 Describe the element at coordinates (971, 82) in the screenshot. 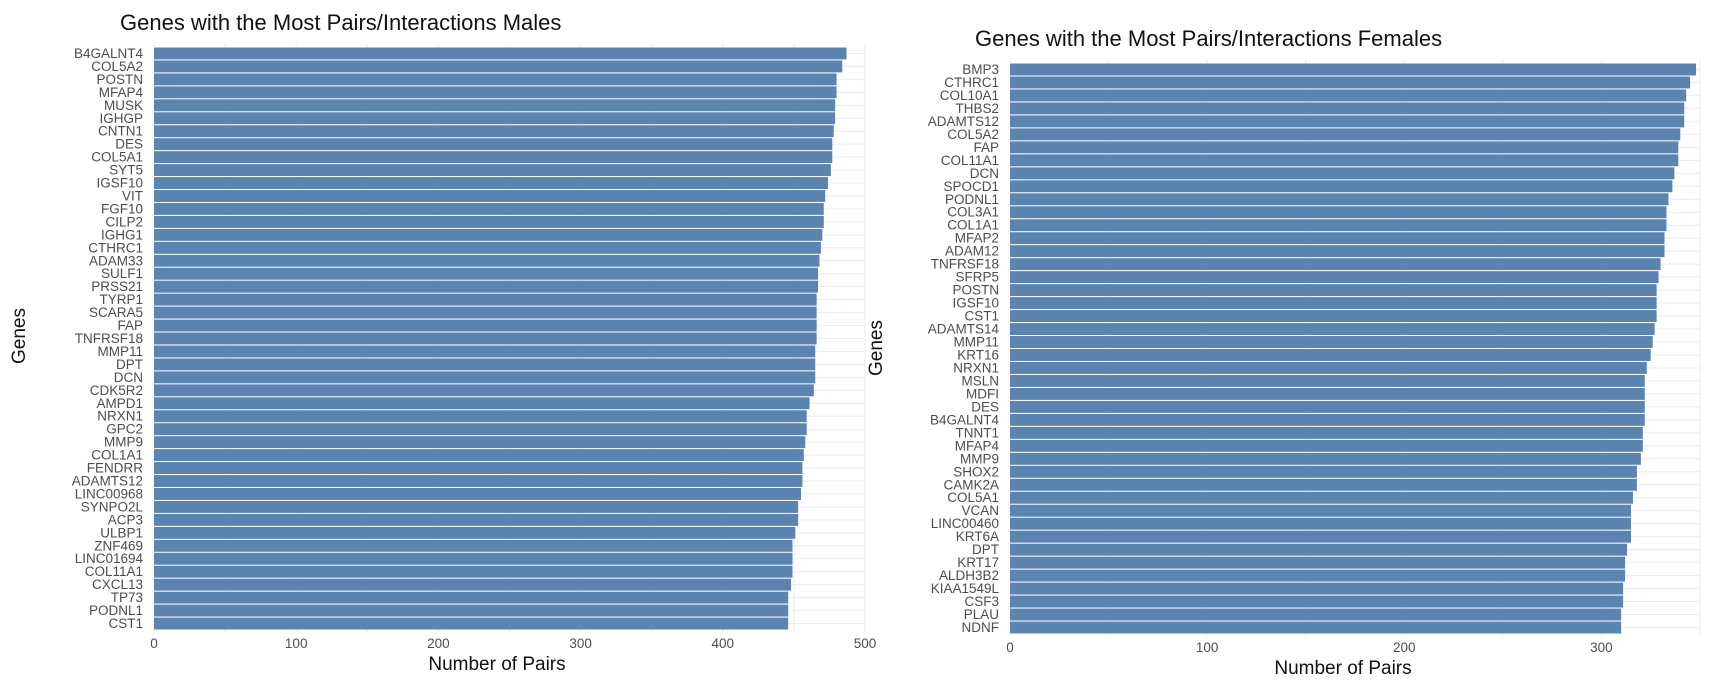

I see `y-tick-label: CTHRC1` at that location.